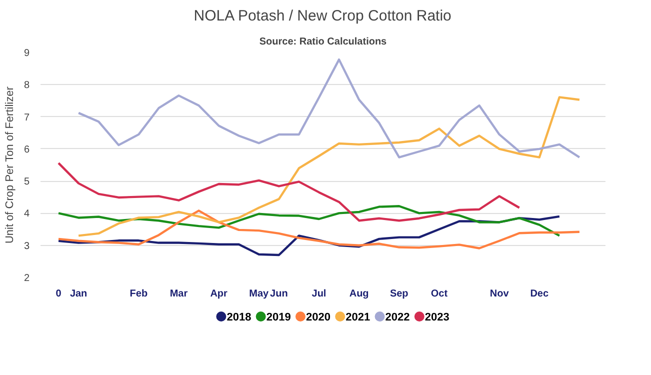  Describe the element at coordinates (27, 86) in the screenshot. I see `y-tick-label: 8` at that location.